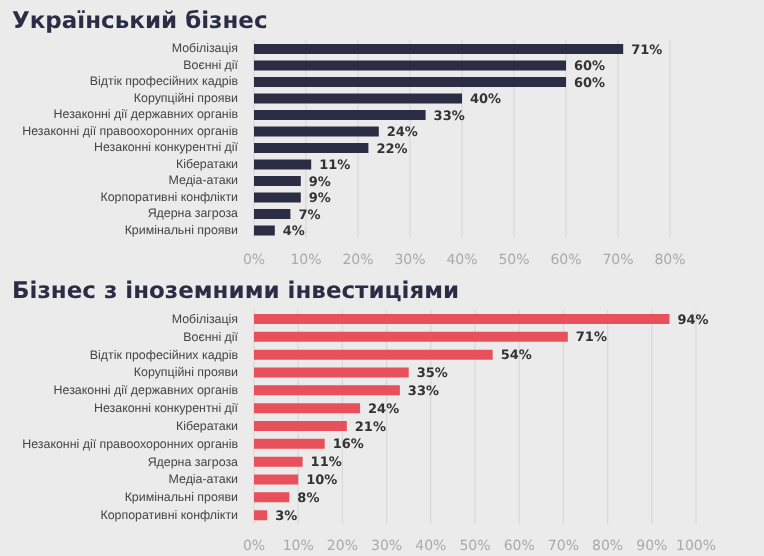 This screenshot has width=764, height=556. Describe the element at coordinates (236, 290) in the screenshot. I see `chart-title: Бізнес з іноземними інвестиціями` at that location.